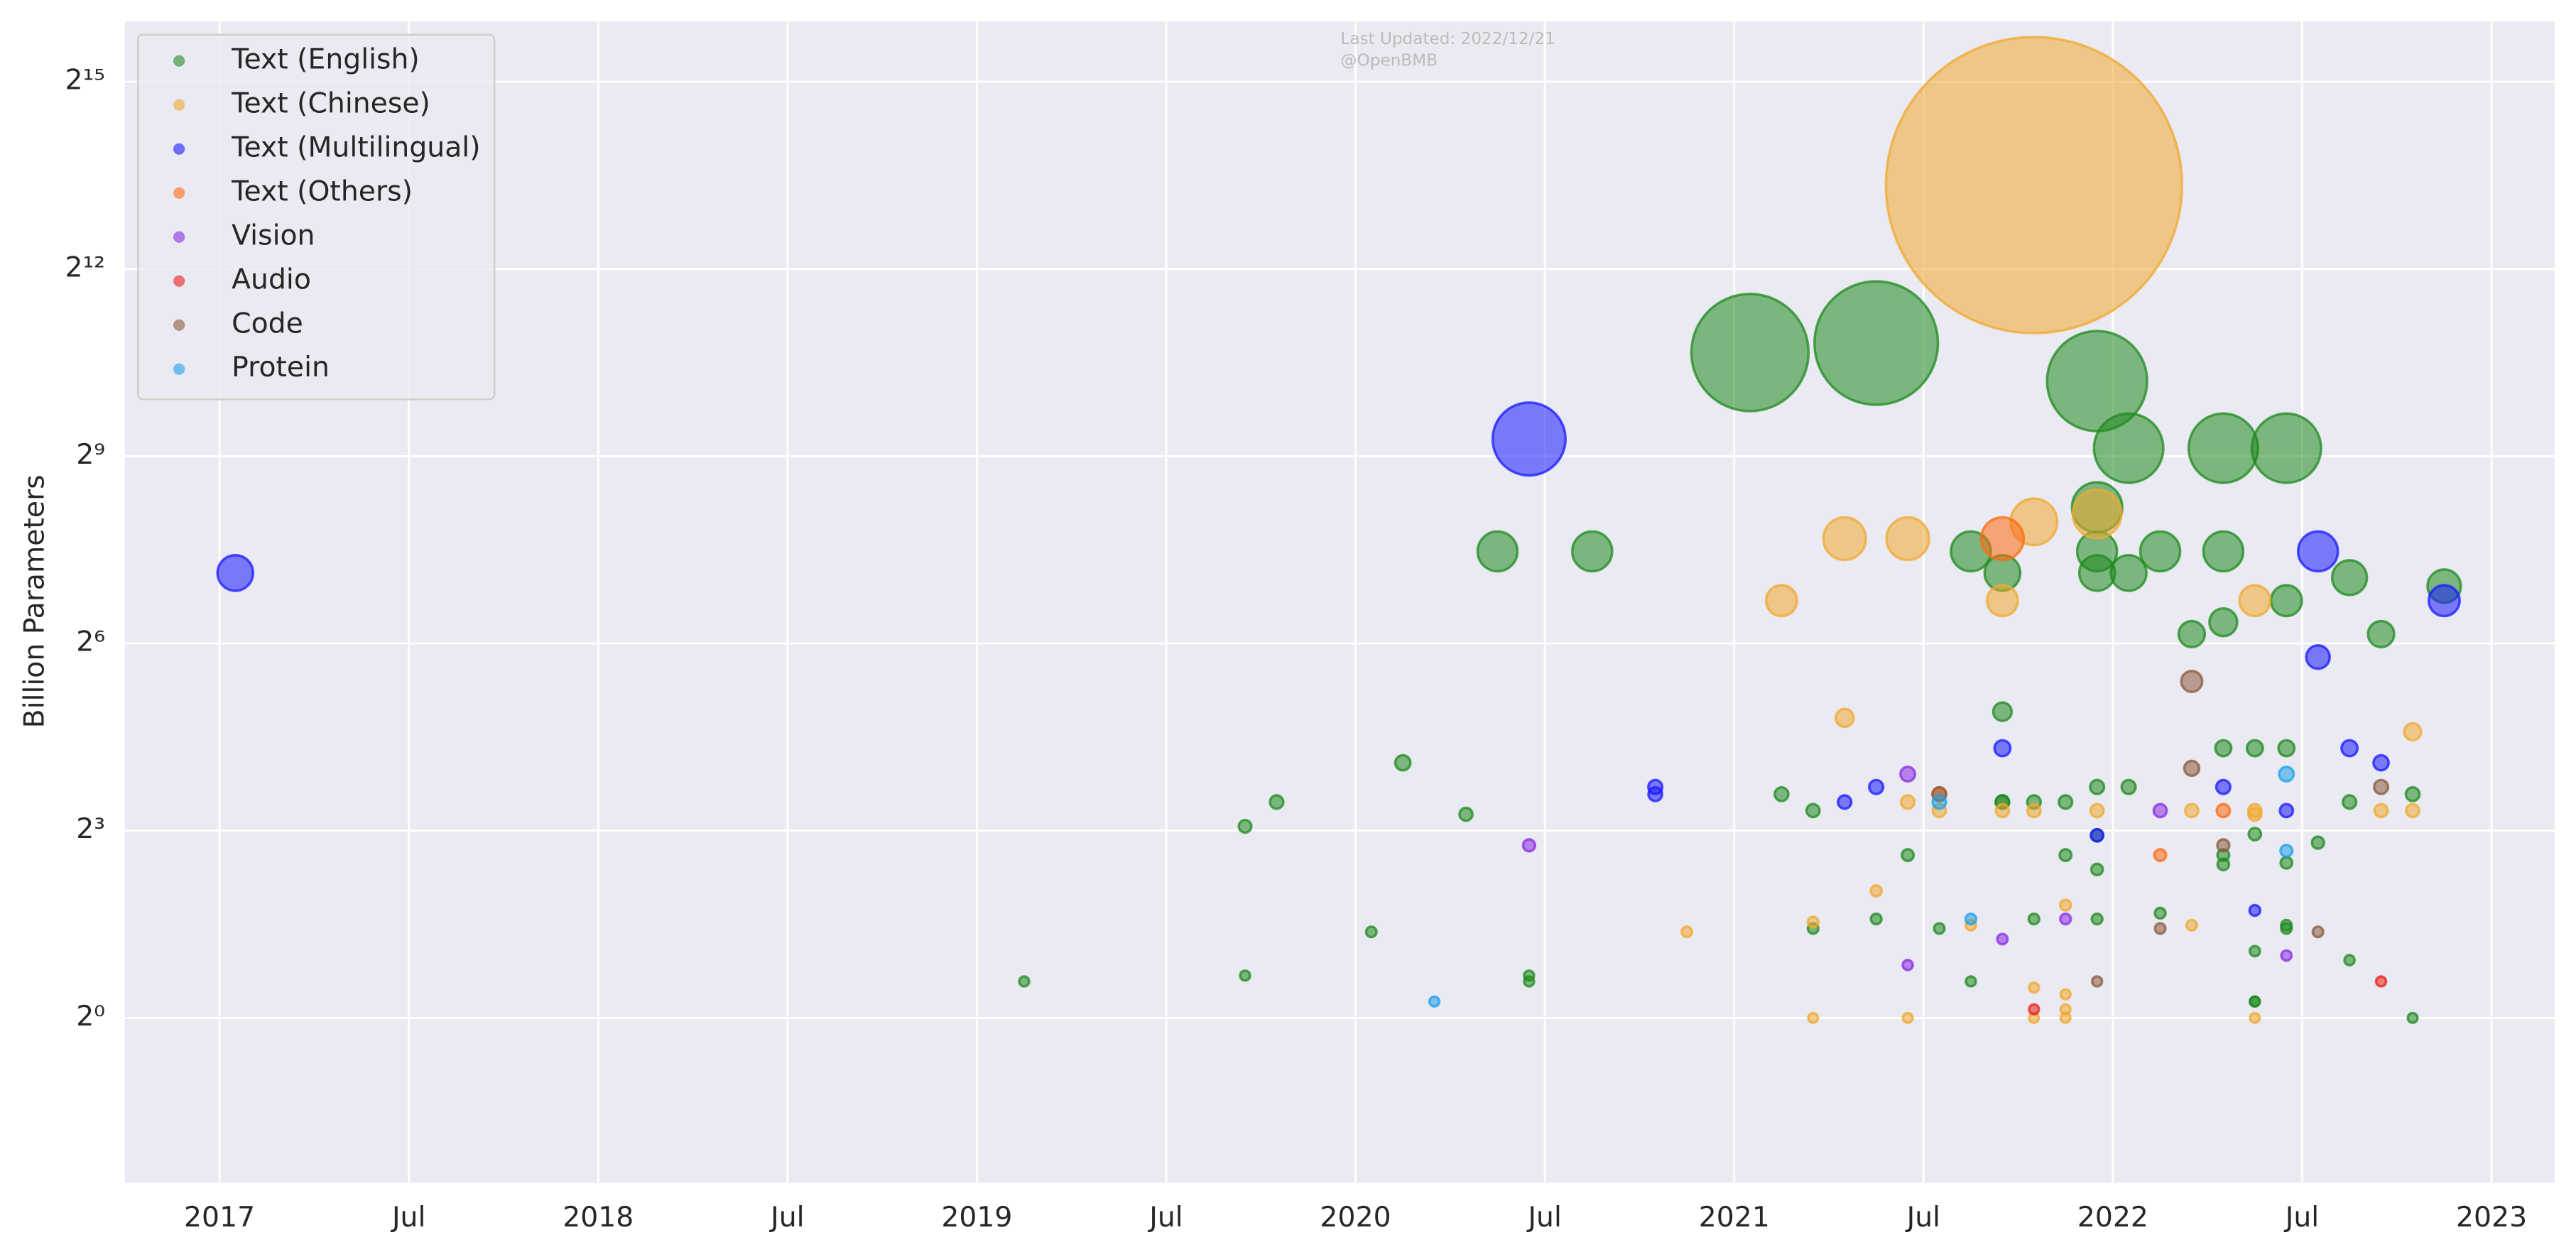  What do you see at coordinates (219, 1218) in the screenshot?
I see `x-tick-label: 2017` at bounding box center [219, 1218].